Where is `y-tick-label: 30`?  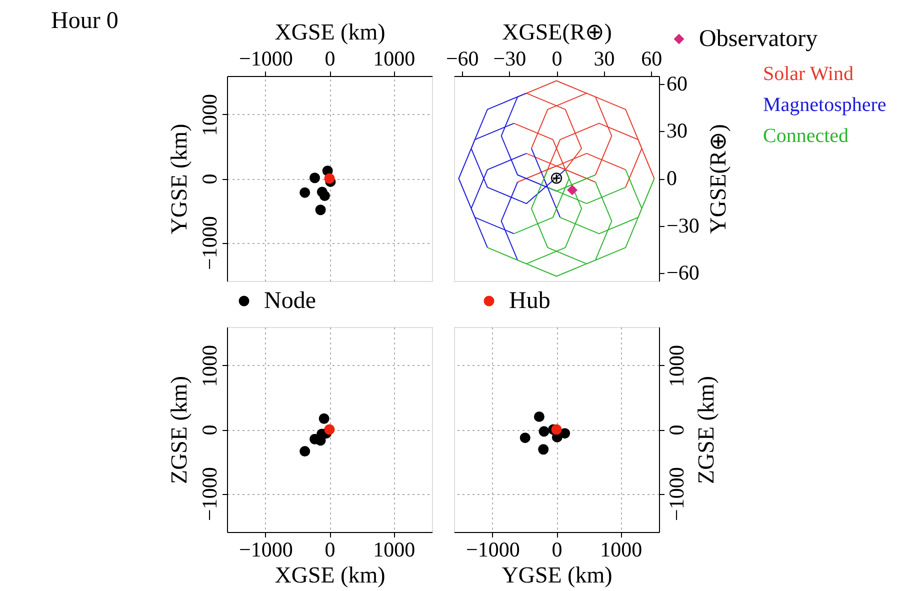
y-tick-label: 30 is located at coordinates (677, 130).